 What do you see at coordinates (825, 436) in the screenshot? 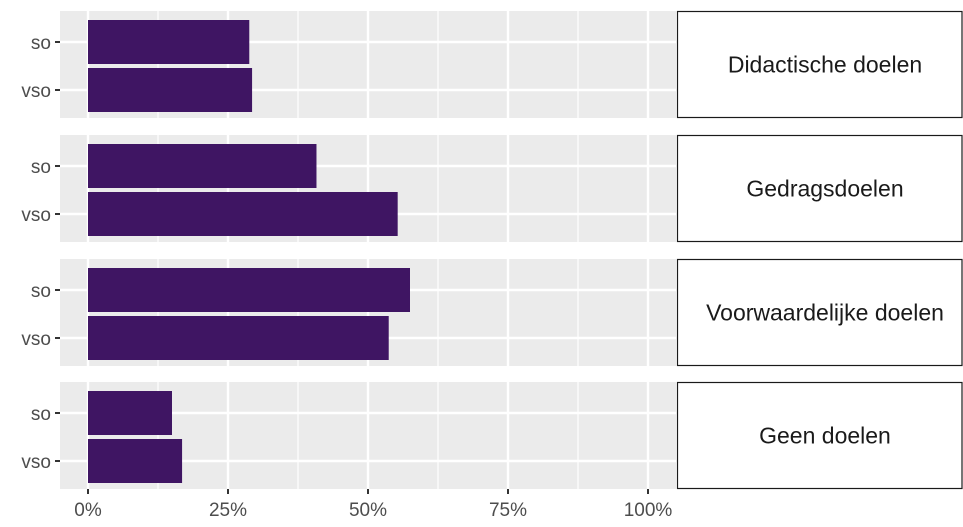
I see `facet-strip-label: Geen doelen` at bounding box center [825, 436].